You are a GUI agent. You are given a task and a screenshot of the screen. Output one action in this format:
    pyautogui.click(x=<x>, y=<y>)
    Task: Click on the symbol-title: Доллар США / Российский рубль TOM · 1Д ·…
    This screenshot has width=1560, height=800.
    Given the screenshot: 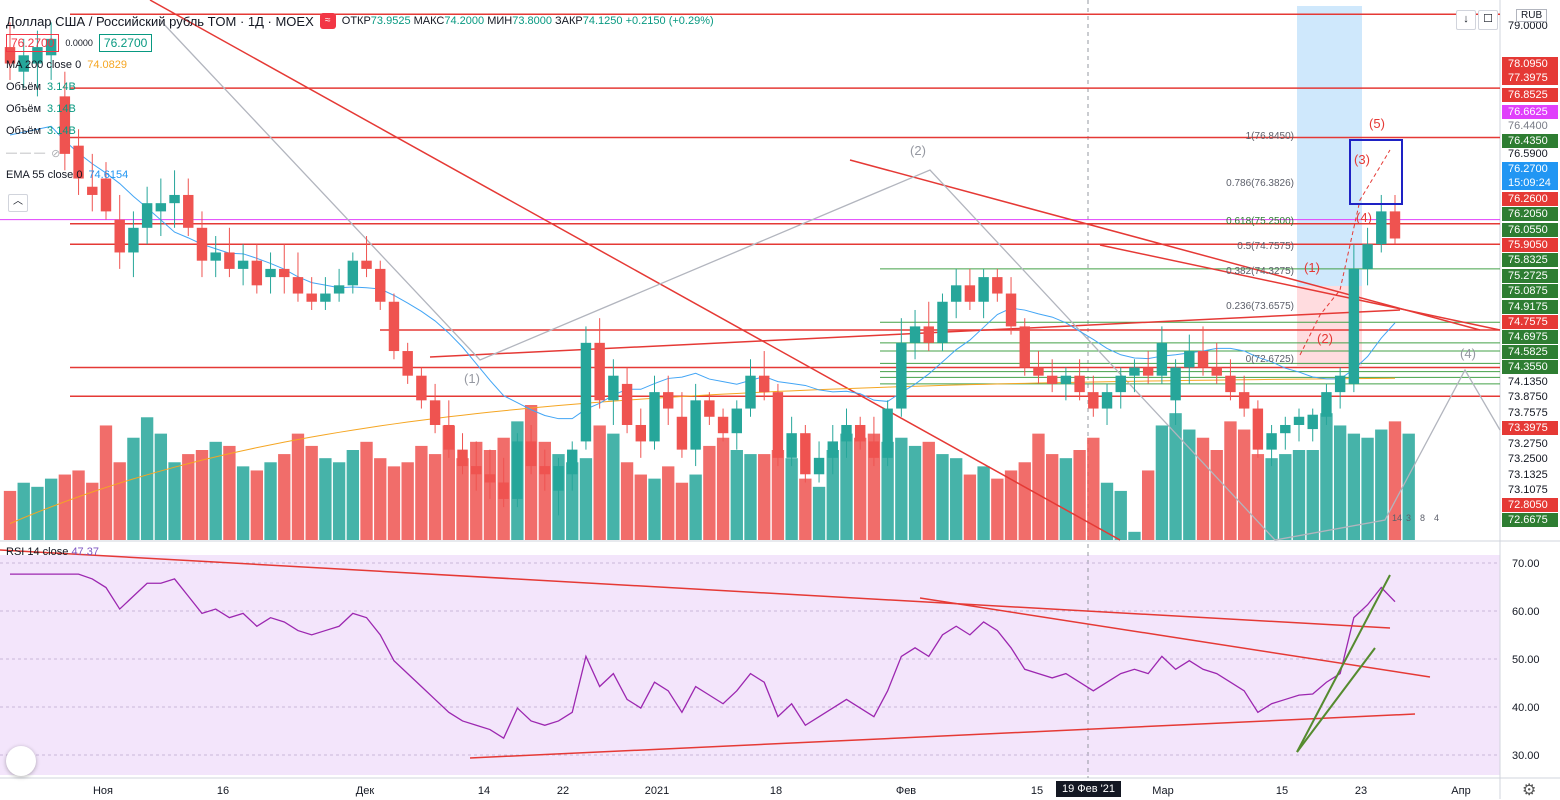 What is the action you would take?
    pyautogui.click(x=160, y=21)
    